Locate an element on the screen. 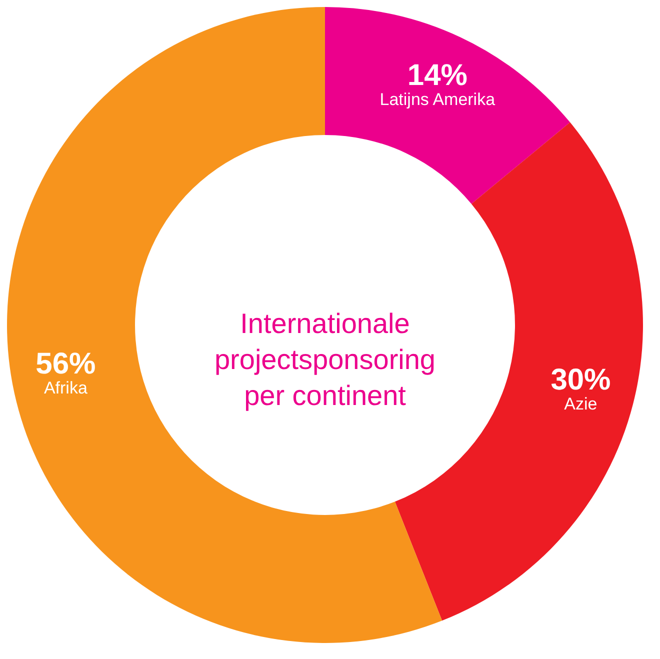 This screenshot has width=660, height=659. donut-slice is located at coordinates (447, 105).